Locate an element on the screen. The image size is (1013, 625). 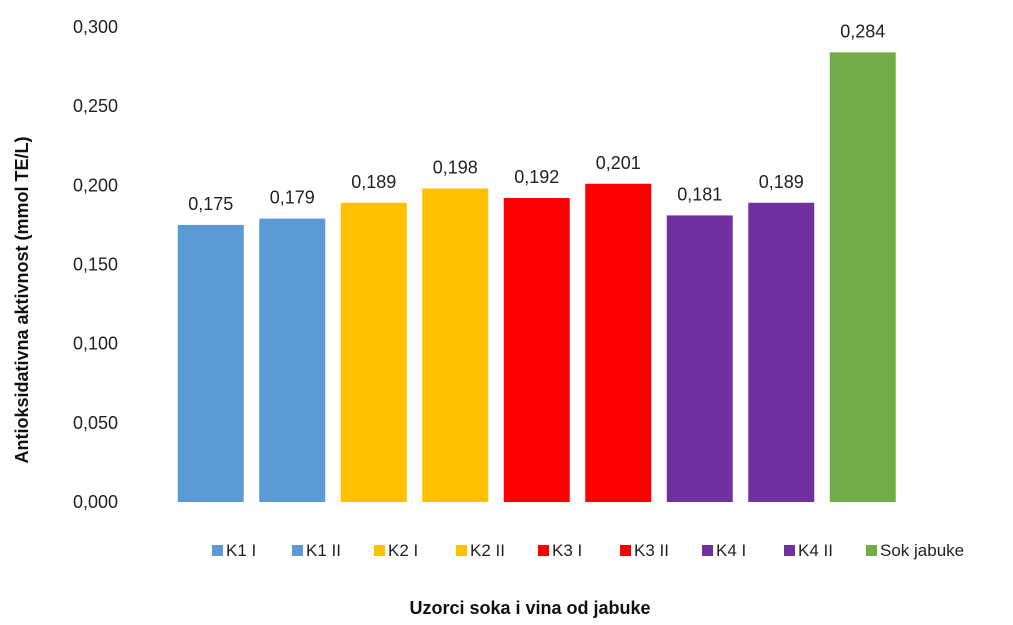
legend-label: K4 I is located at coordinates (731, 550).